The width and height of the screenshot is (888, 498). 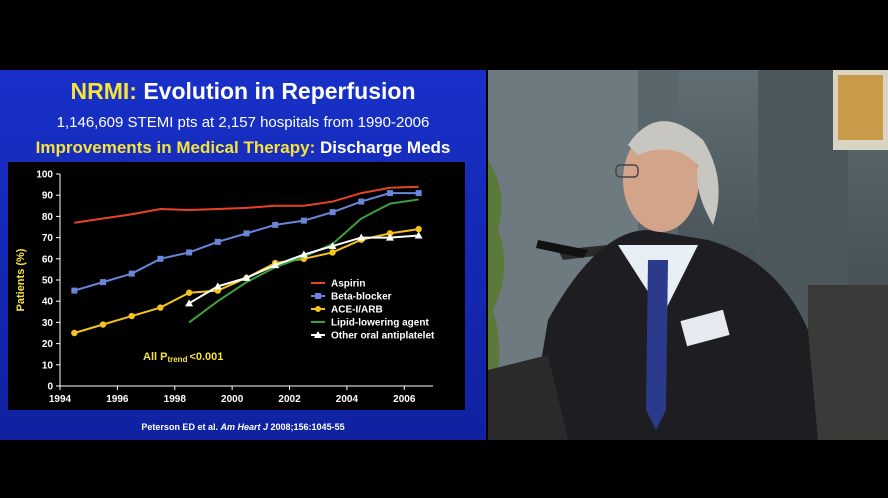 What do you see at coordinates (117, 399) in the screenshot?
I see `x-tick-label: 1996` at bounding box center [117, 399].